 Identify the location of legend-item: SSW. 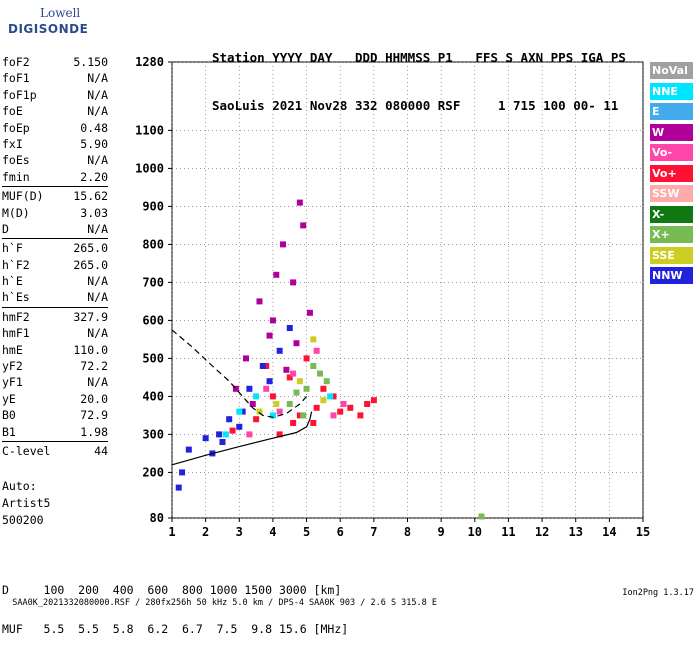
(671, 193).